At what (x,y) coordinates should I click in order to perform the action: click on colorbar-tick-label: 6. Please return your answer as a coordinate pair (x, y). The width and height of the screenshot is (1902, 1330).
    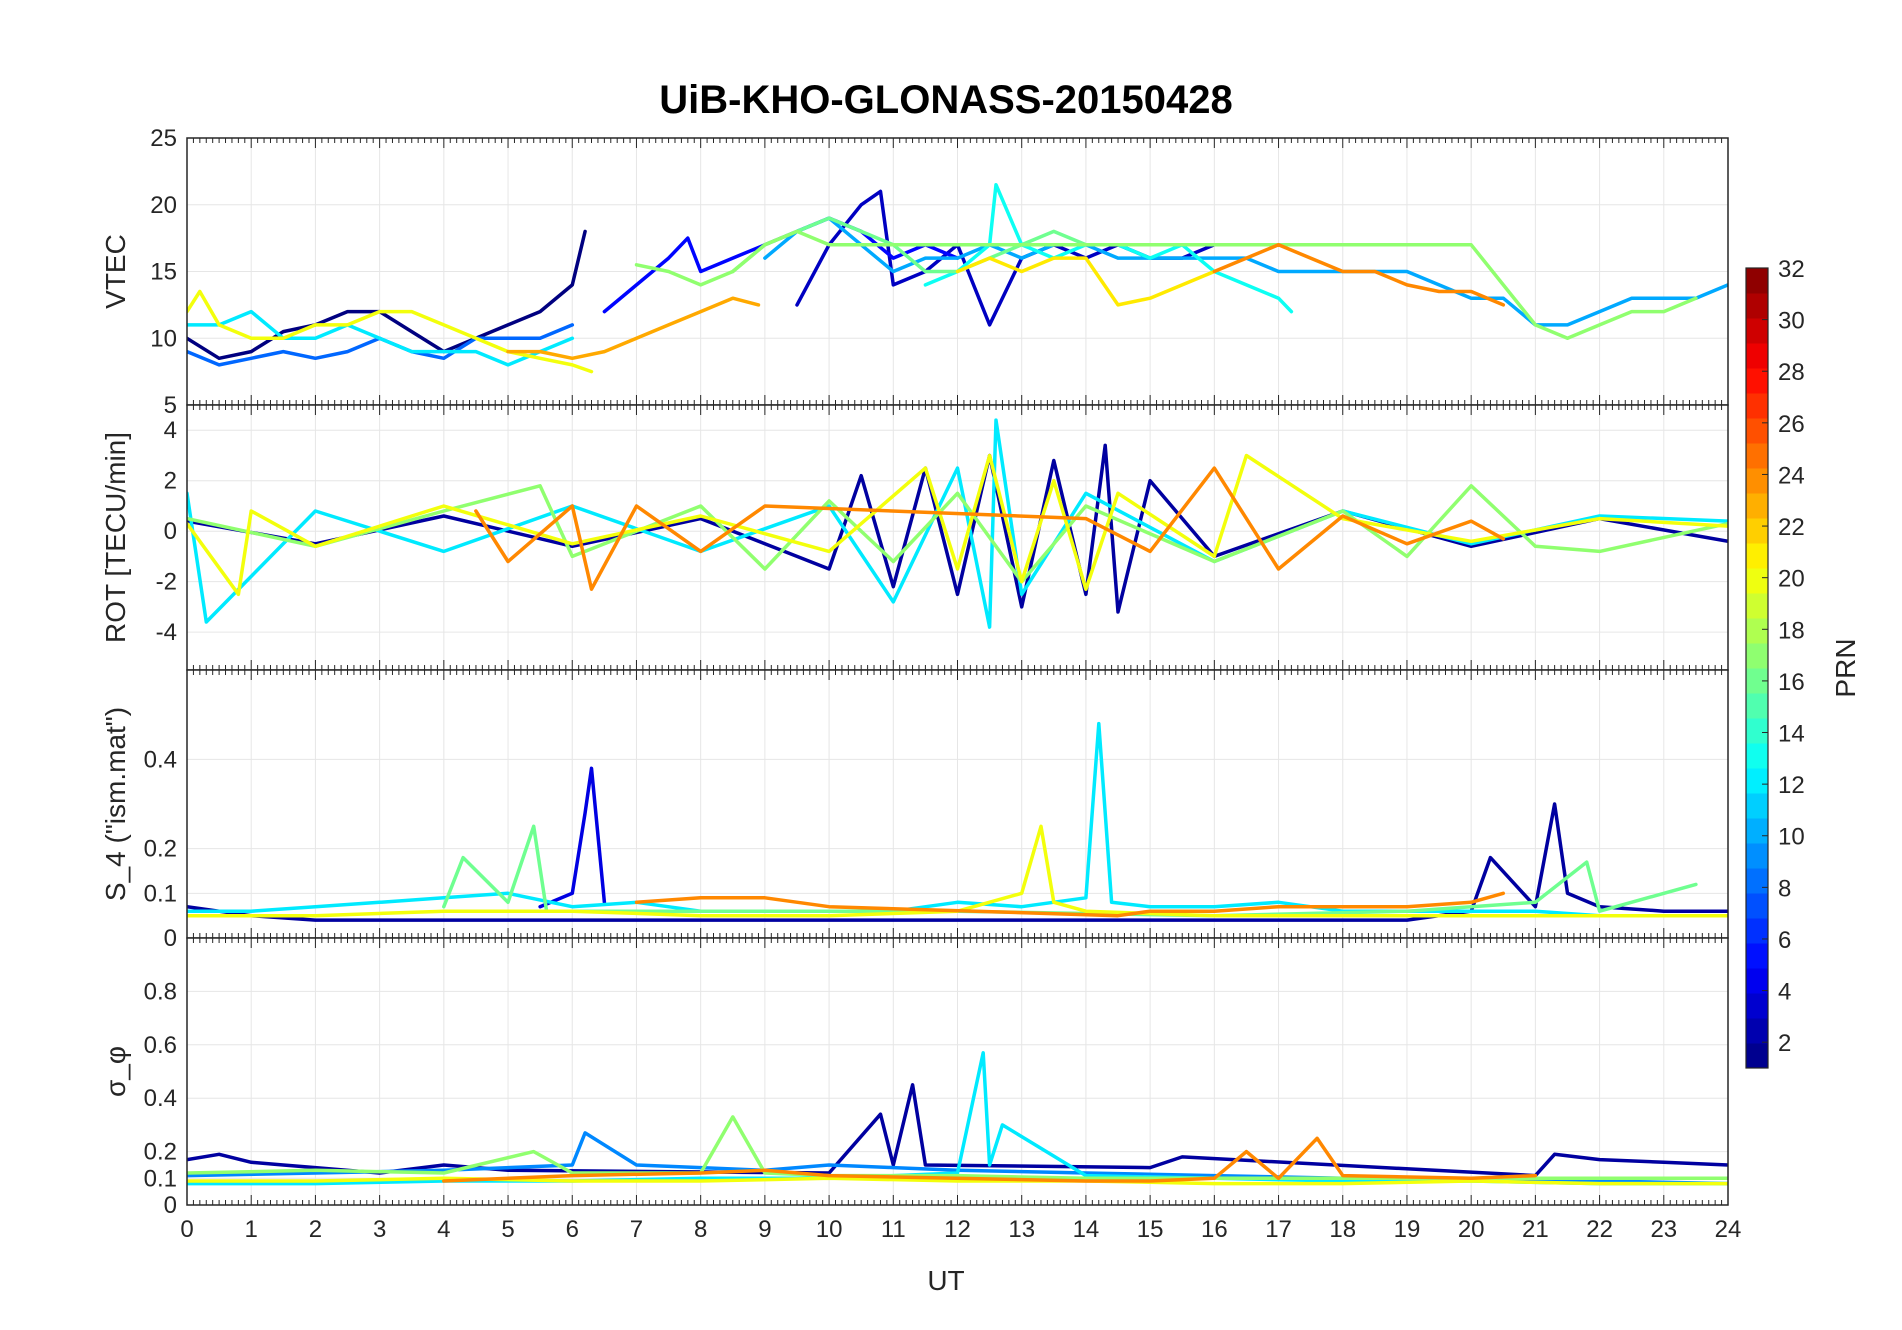
    Looking at the image, I should click on (1784, 940).